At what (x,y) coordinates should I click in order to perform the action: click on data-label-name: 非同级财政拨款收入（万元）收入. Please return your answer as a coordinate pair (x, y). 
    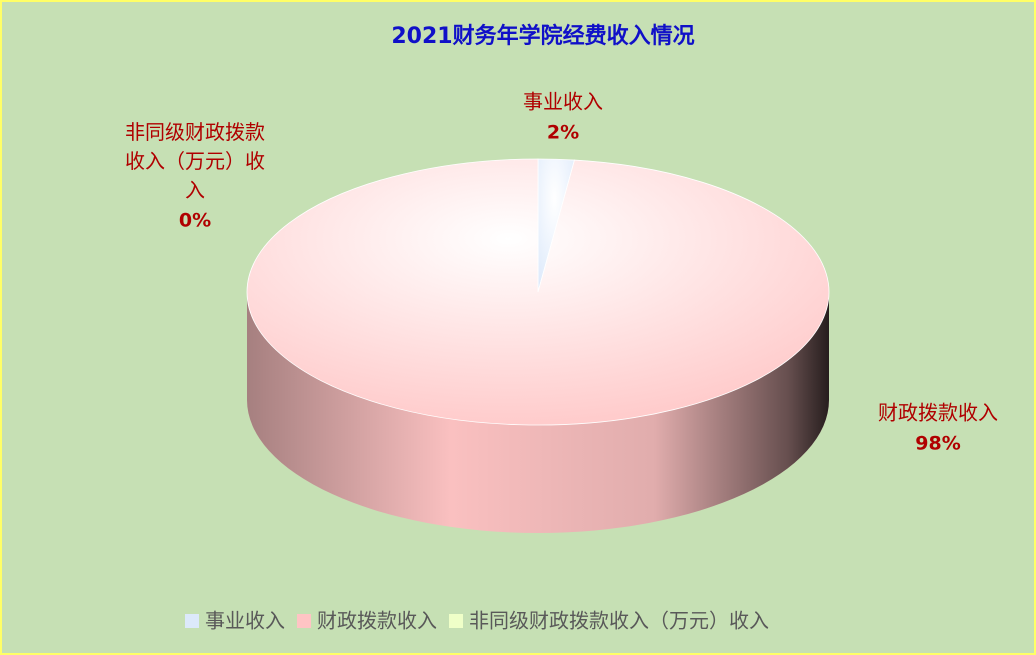
    Looking at the image, I should click on (195, 161).